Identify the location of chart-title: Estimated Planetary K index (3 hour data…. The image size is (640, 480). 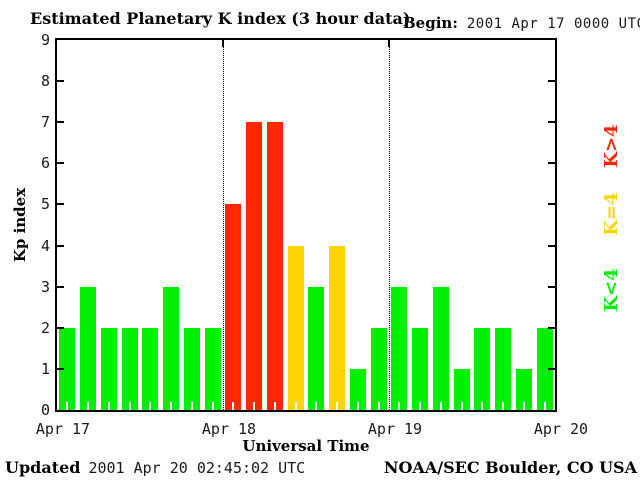
(220, 18).